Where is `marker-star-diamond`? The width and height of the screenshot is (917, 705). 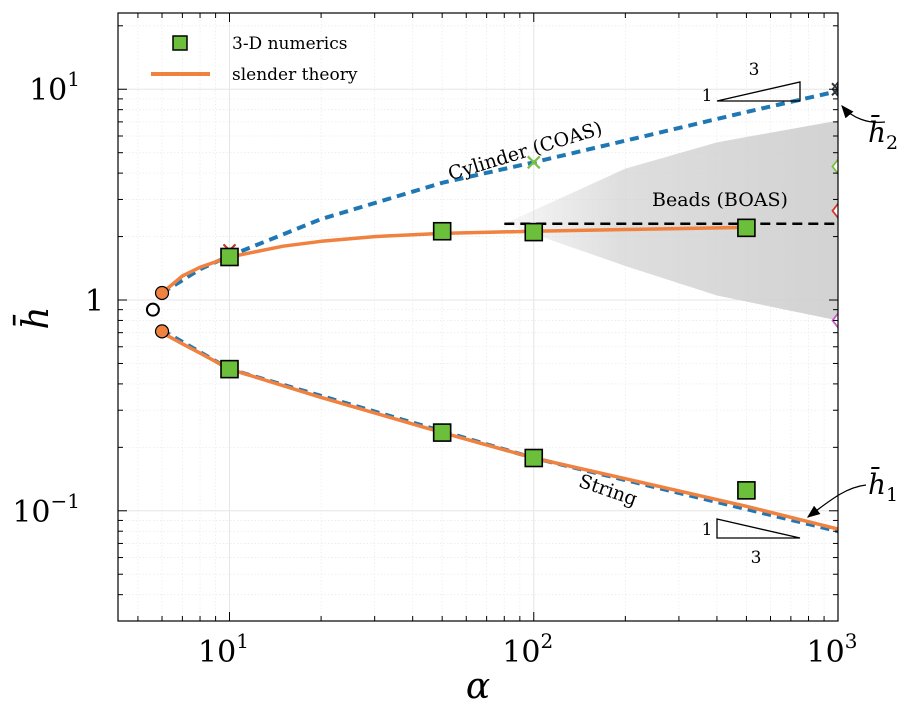 marker-star-diamond is located at coordinates (834, 89).